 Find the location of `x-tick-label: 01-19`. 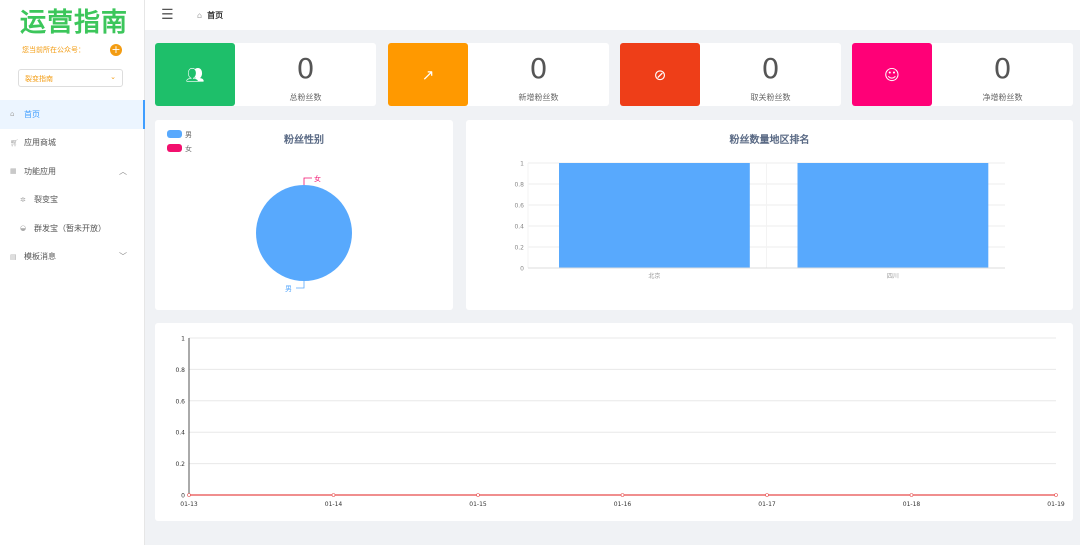

x-tick-label: 01-19 is located at coordinates (1056, 504).